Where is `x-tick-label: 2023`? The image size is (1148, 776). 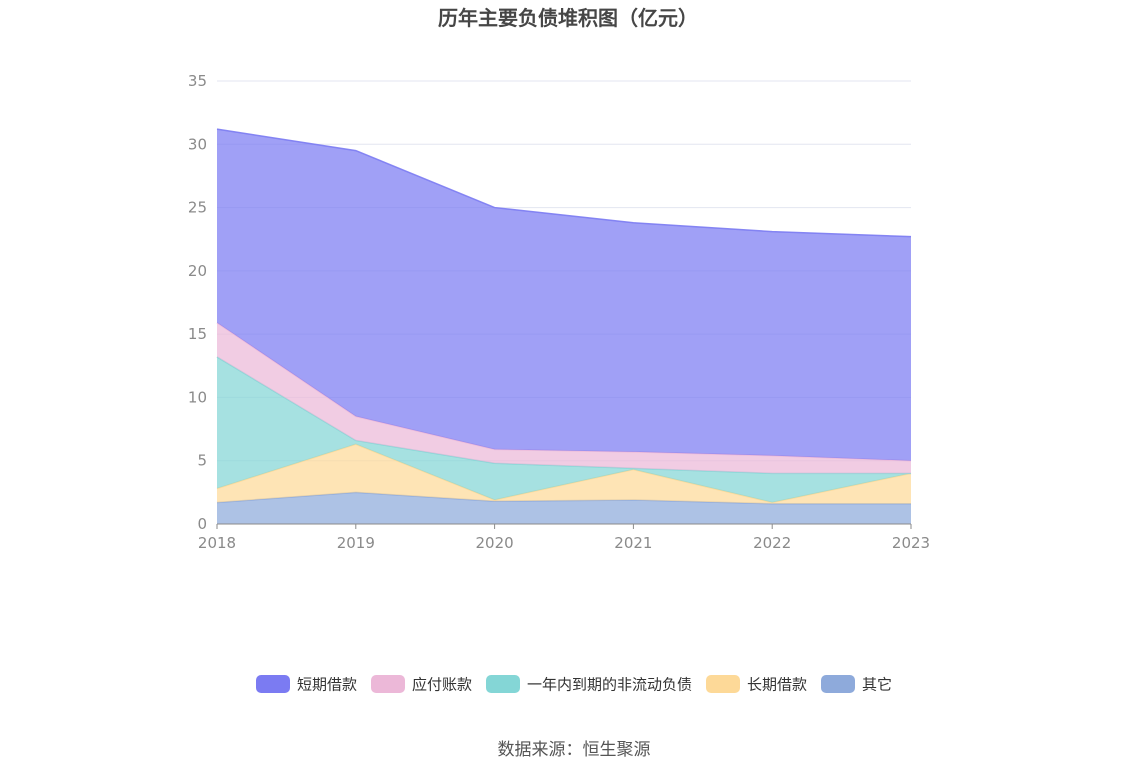
x-tick-label: 2023 is located at coordinates (911, 543).